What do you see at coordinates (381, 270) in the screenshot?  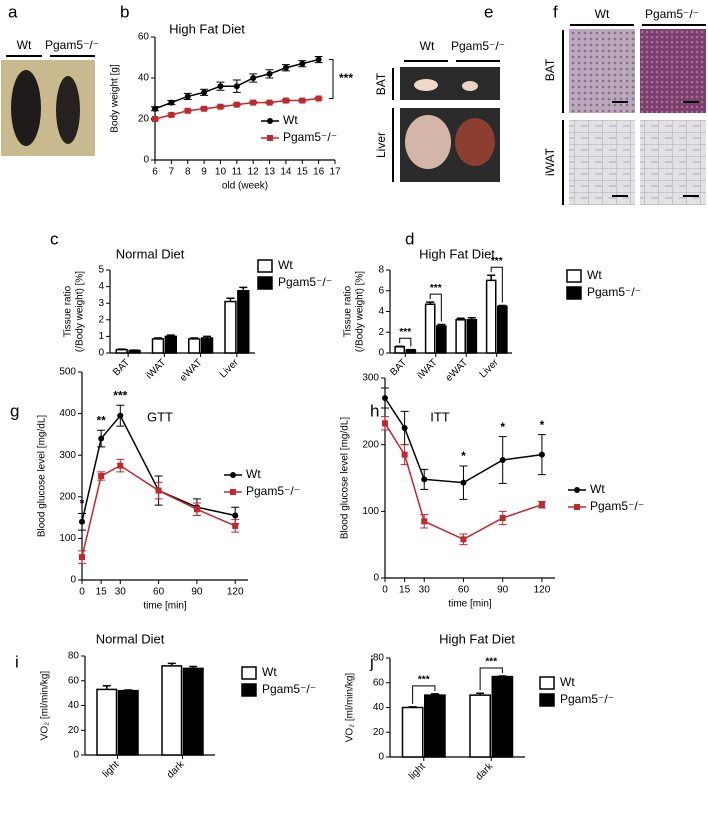 I see `y-tick-label: 8` at bounding box center [381, 270].